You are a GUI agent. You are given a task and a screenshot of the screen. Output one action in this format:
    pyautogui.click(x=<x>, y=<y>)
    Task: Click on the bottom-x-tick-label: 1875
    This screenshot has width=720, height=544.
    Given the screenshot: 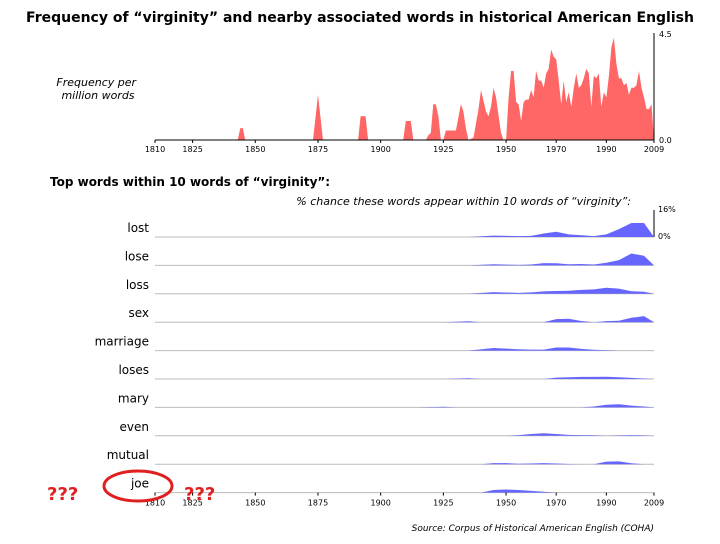 What is the action you would take?
    pyautogui.click(x=318, y=503)
    